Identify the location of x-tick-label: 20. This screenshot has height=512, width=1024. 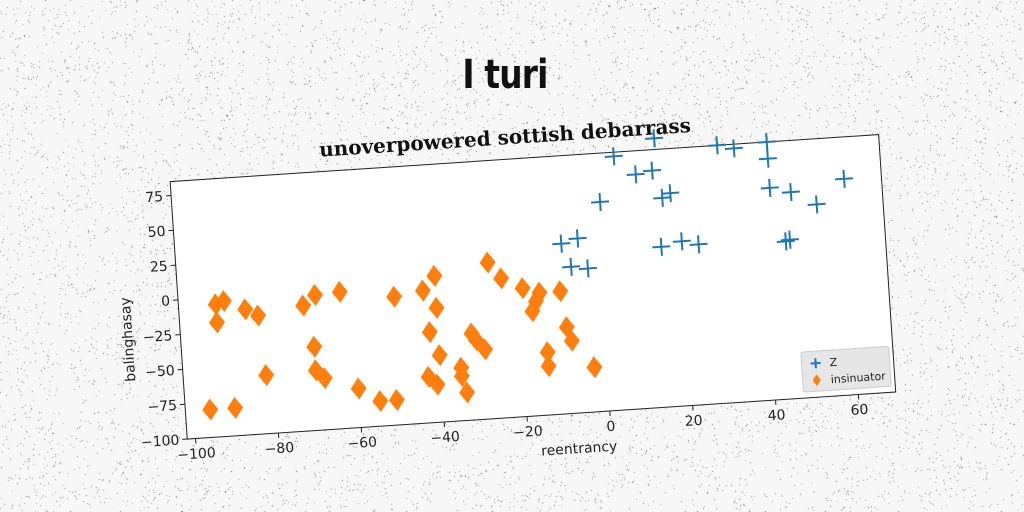
(693, 421).